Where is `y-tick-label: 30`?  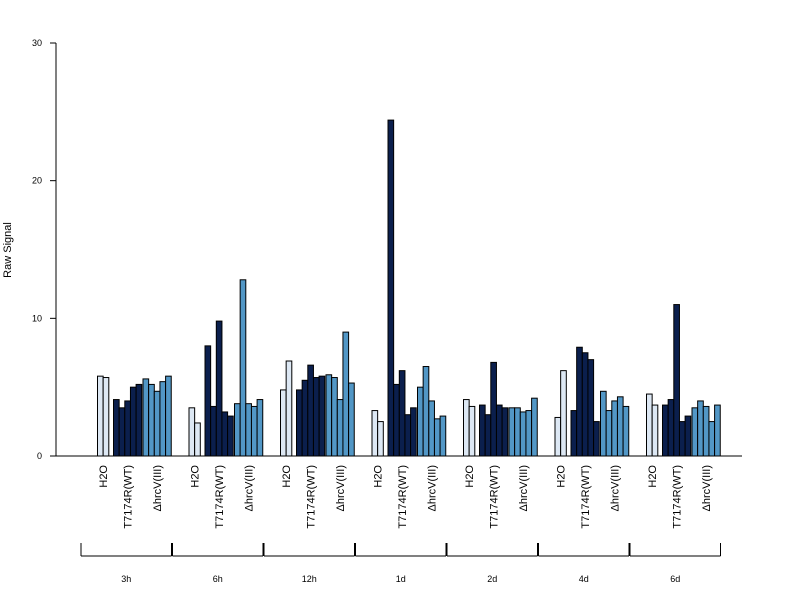
y-tick-label: 30 is located at coordinates (37, 43).